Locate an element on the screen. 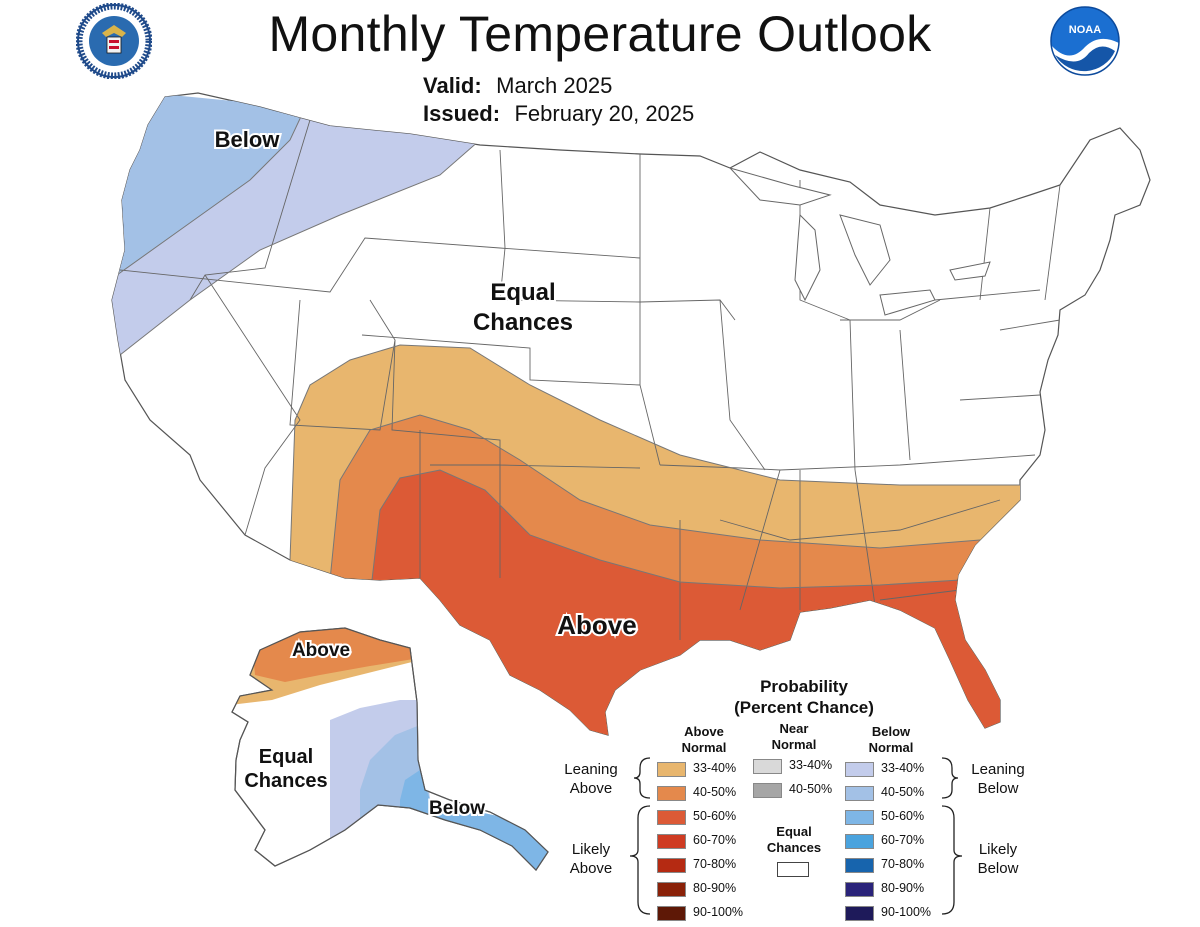  label-below-nw: Below is located at coordinates (248, 139).